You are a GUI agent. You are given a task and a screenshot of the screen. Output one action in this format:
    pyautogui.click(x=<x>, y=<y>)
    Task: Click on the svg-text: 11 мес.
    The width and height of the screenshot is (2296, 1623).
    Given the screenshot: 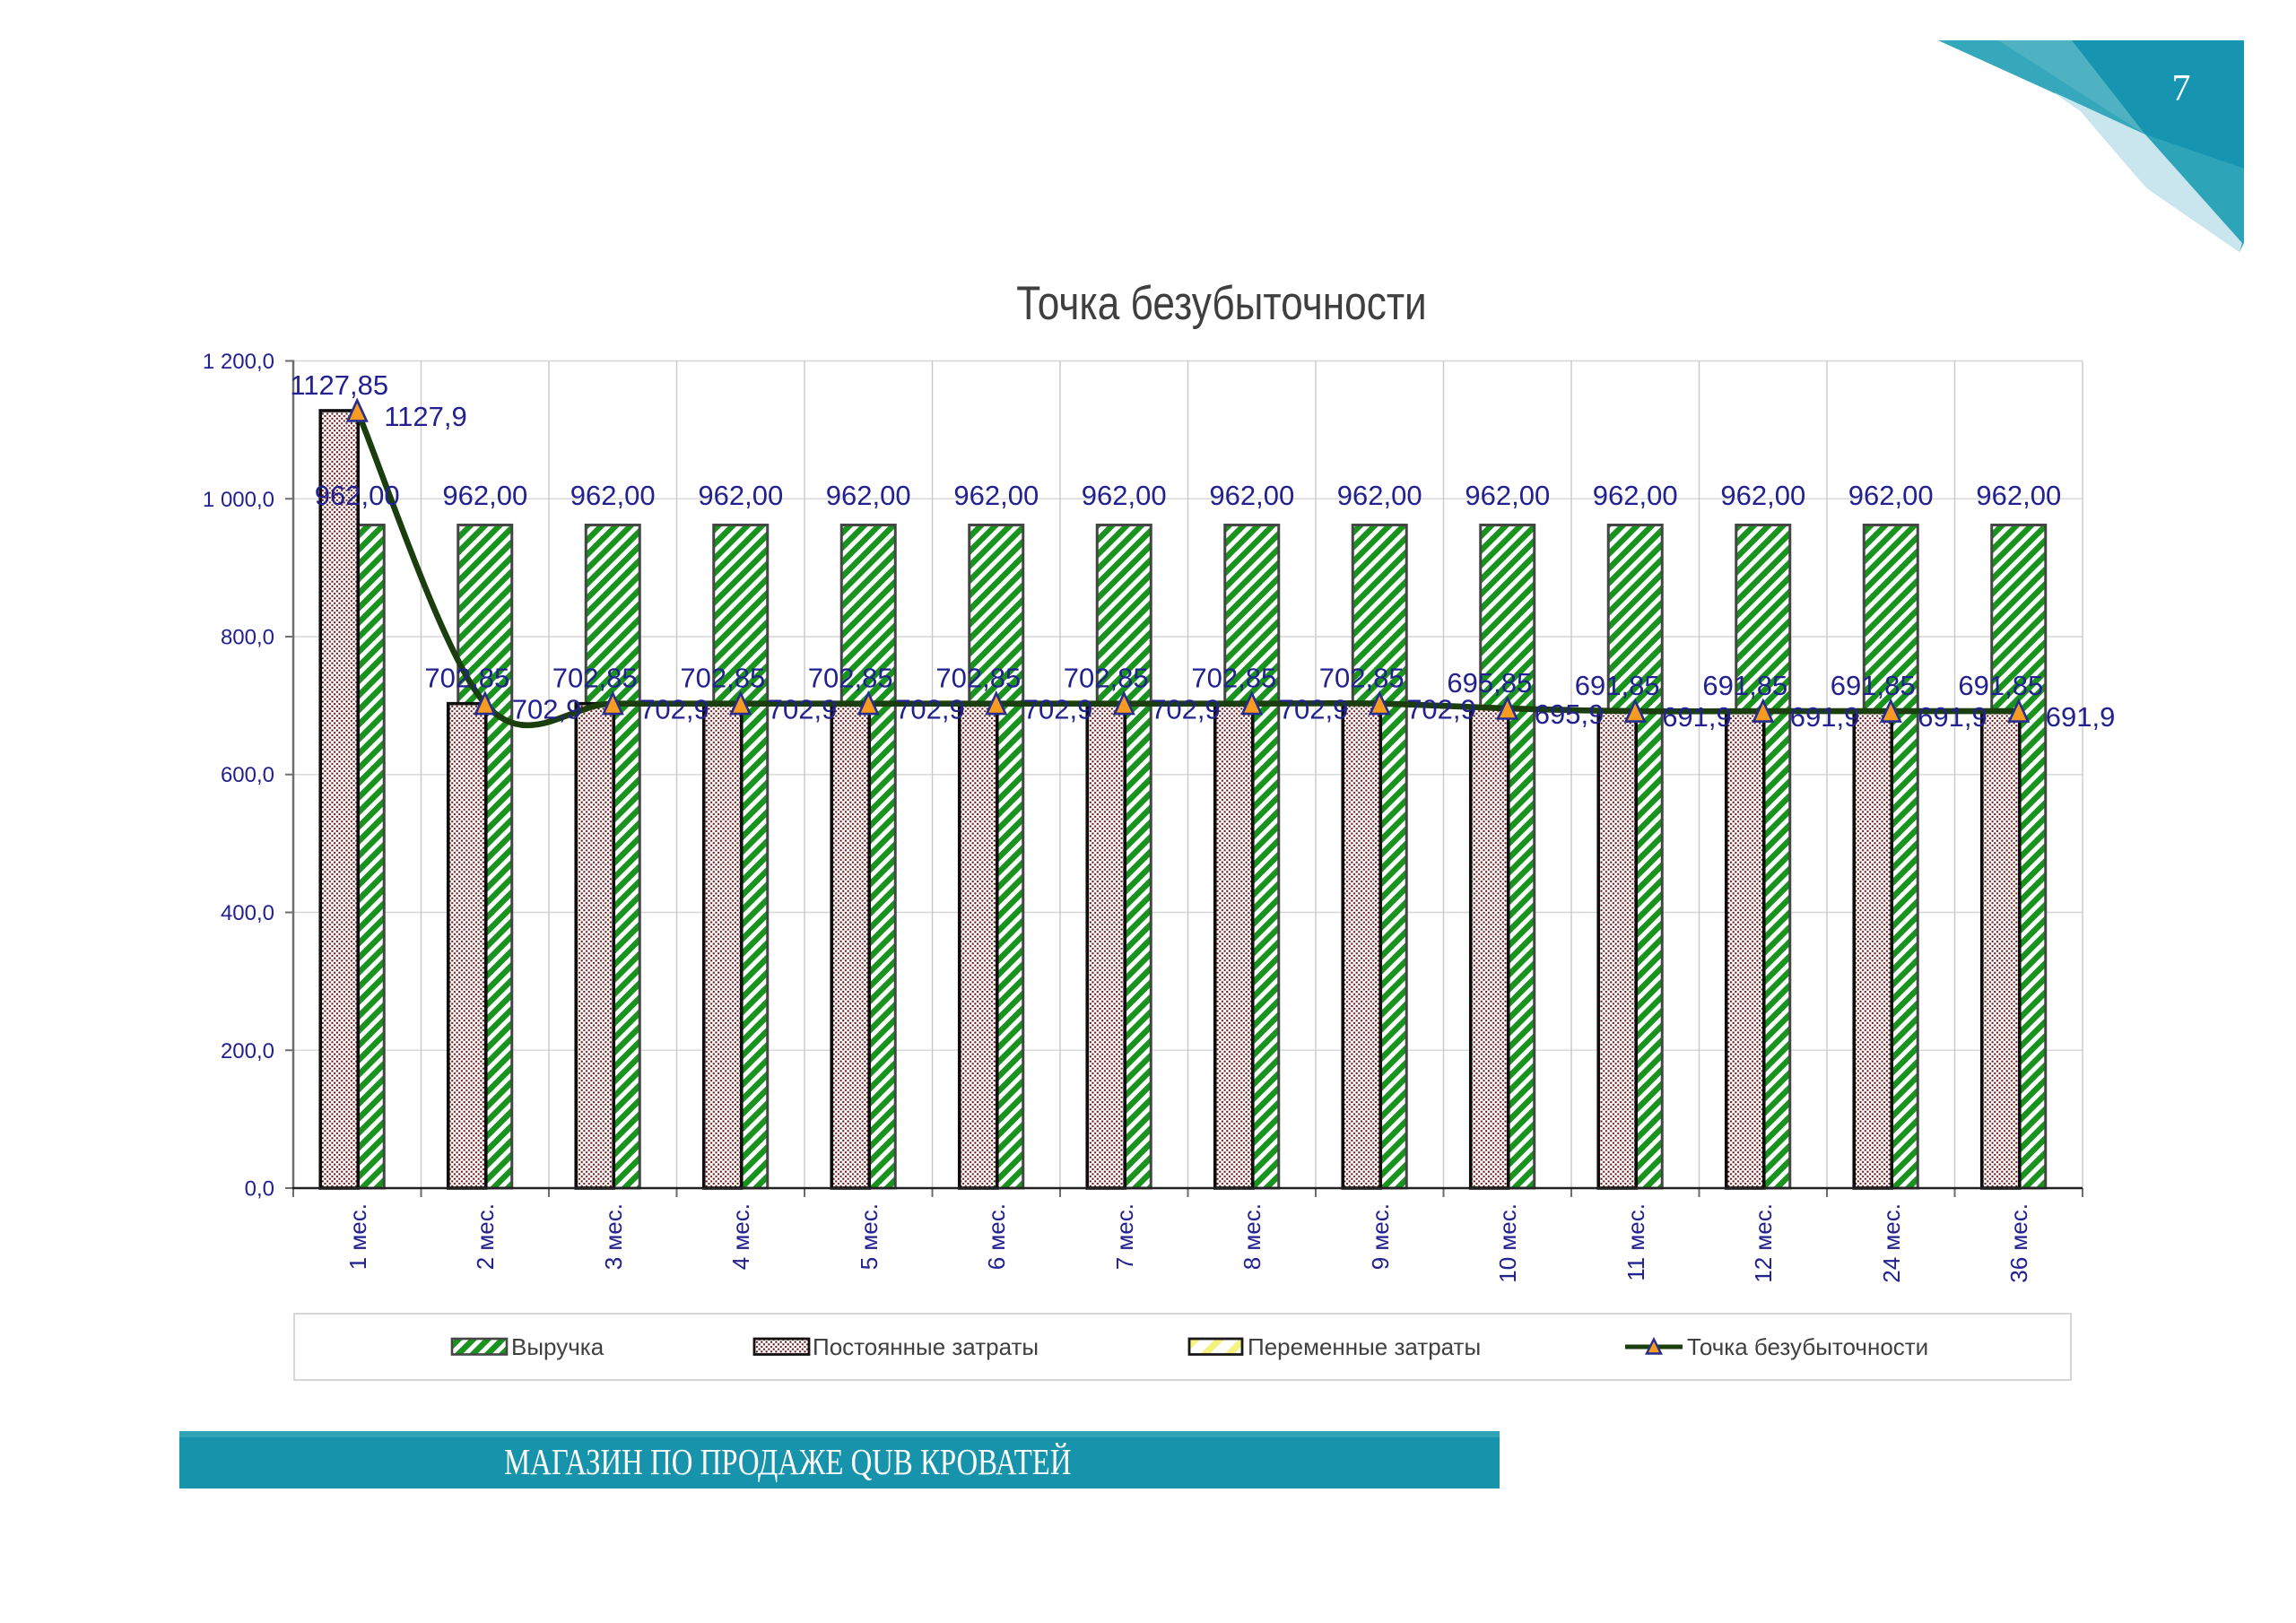 What is the action you would take?
    pyautogui.click(x=1635, y=1242)
    